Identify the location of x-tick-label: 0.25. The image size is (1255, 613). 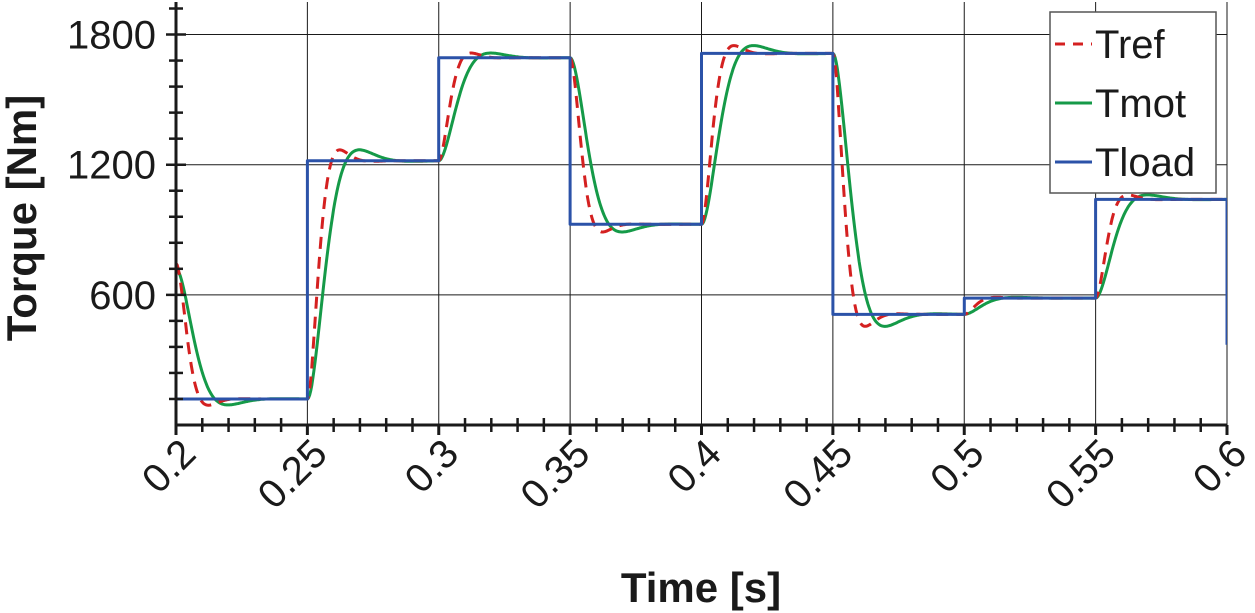
(293, 474).